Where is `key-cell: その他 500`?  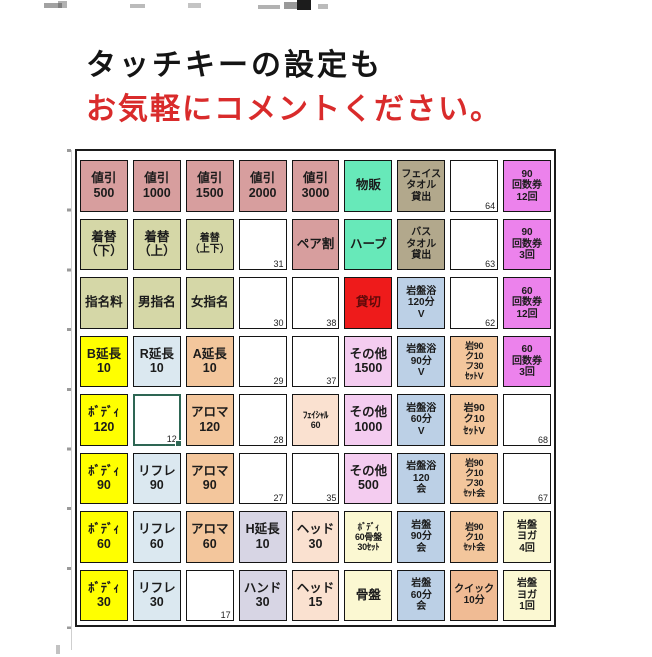 key-cell: その他 500 is located at coordinates (368, 478).